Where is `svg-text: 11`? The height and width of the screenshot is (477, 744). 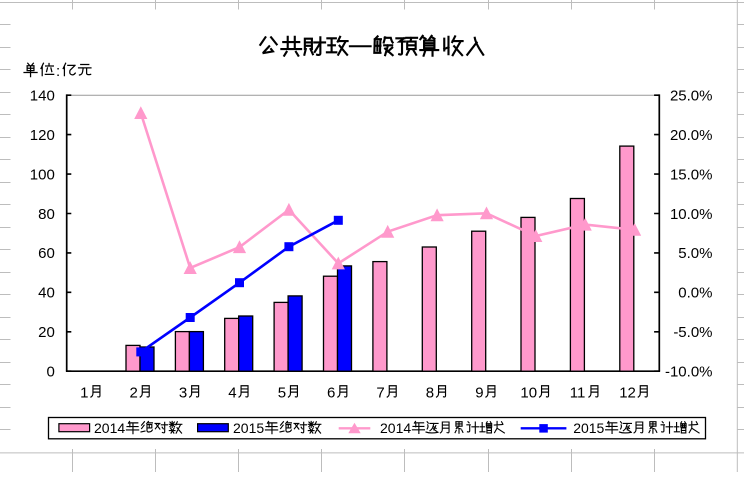
svg-text: 11 is located at coordinates (578, 392).